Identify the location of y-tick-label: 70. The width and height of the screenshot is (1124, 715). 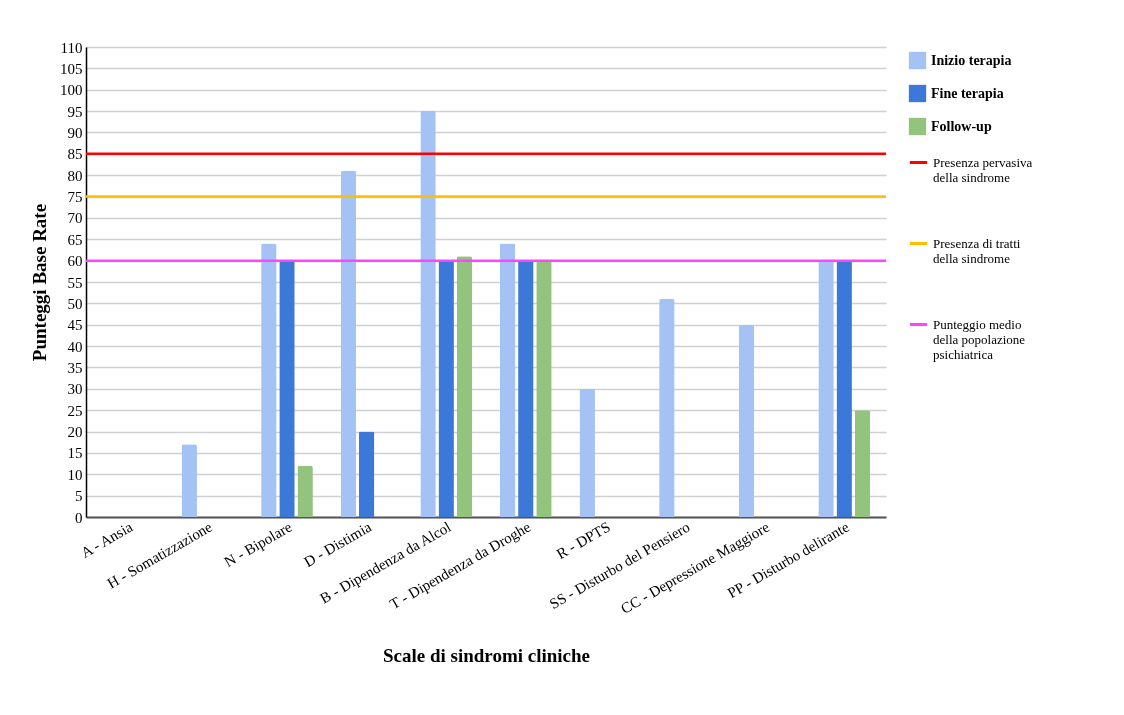
(75, 218).